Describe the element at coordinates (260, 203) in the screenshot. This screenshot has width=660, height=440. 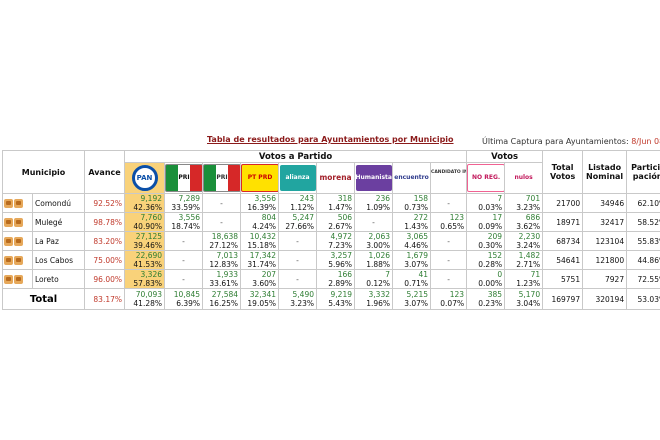
I see `vote-cell: 3,556 16.39%` at that location.